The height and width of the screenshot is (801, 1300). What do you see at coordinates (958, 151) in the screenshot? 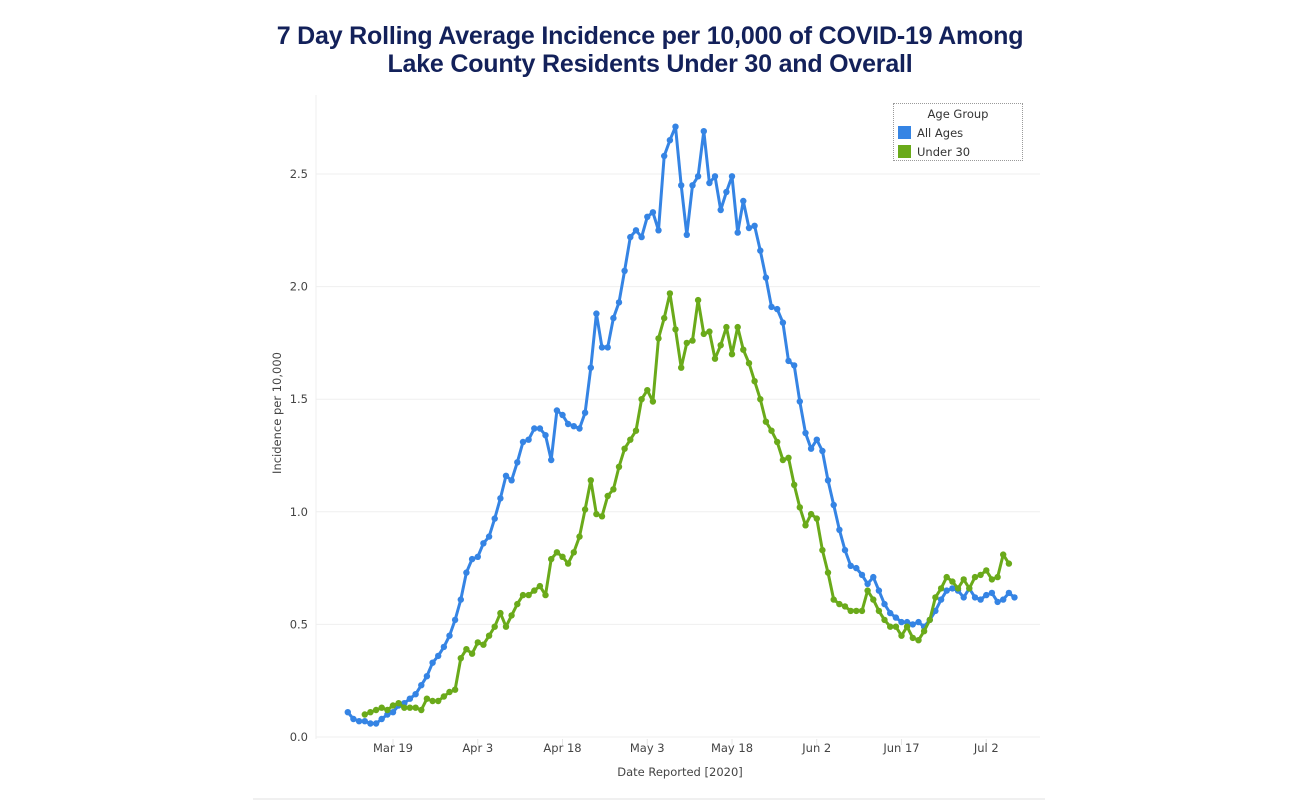
I see `legend-item-under-30: Under 30` at bounding box center [958, 151].